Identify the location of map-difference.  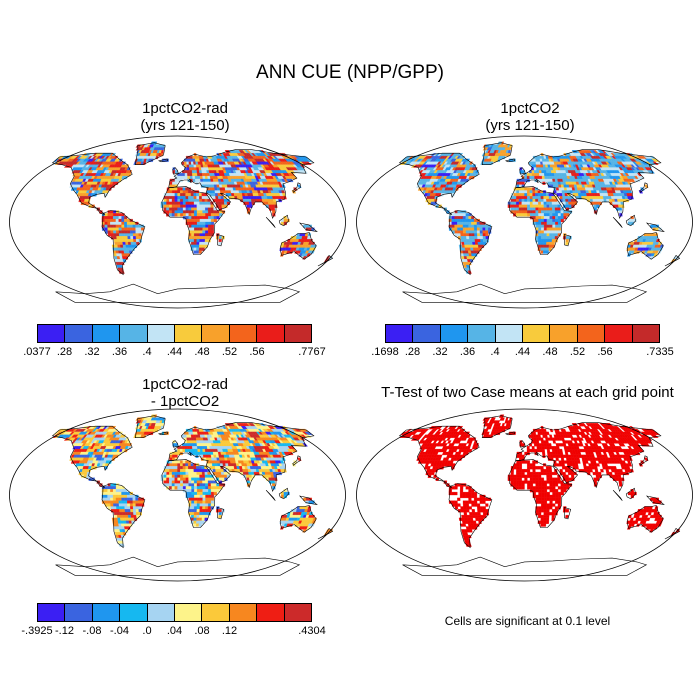
(177, 495).